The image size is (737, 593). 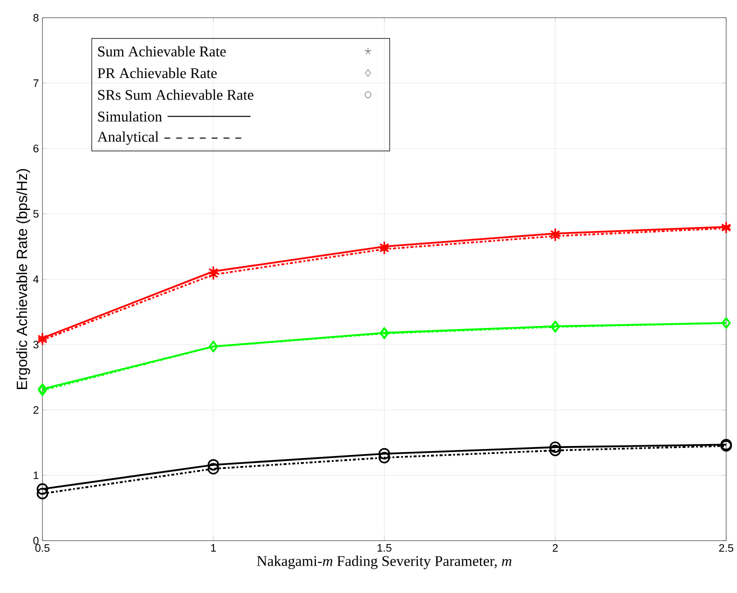 I want to click on y-tick-label: 4, so click(x=36, y=279).